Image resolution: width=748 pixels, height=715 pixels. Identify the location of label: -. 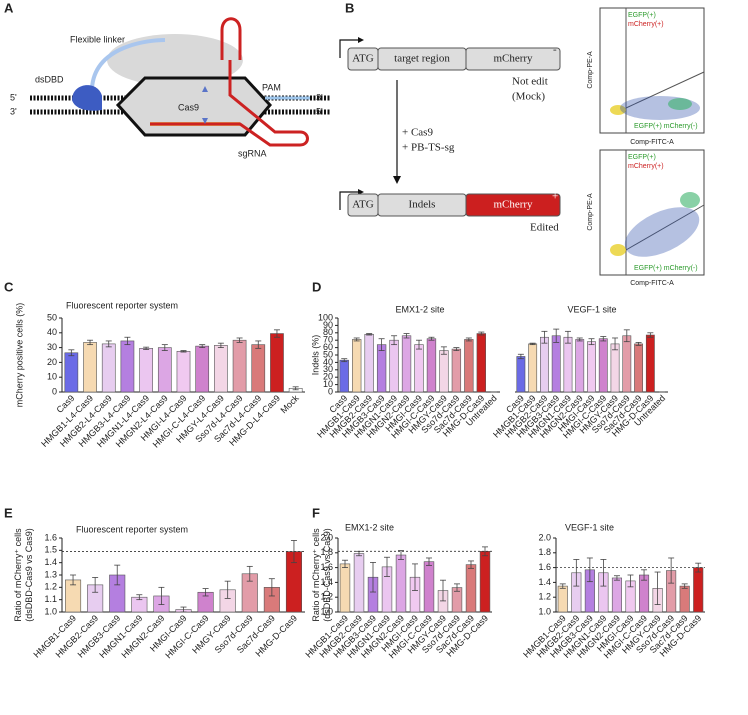
(555, 50).